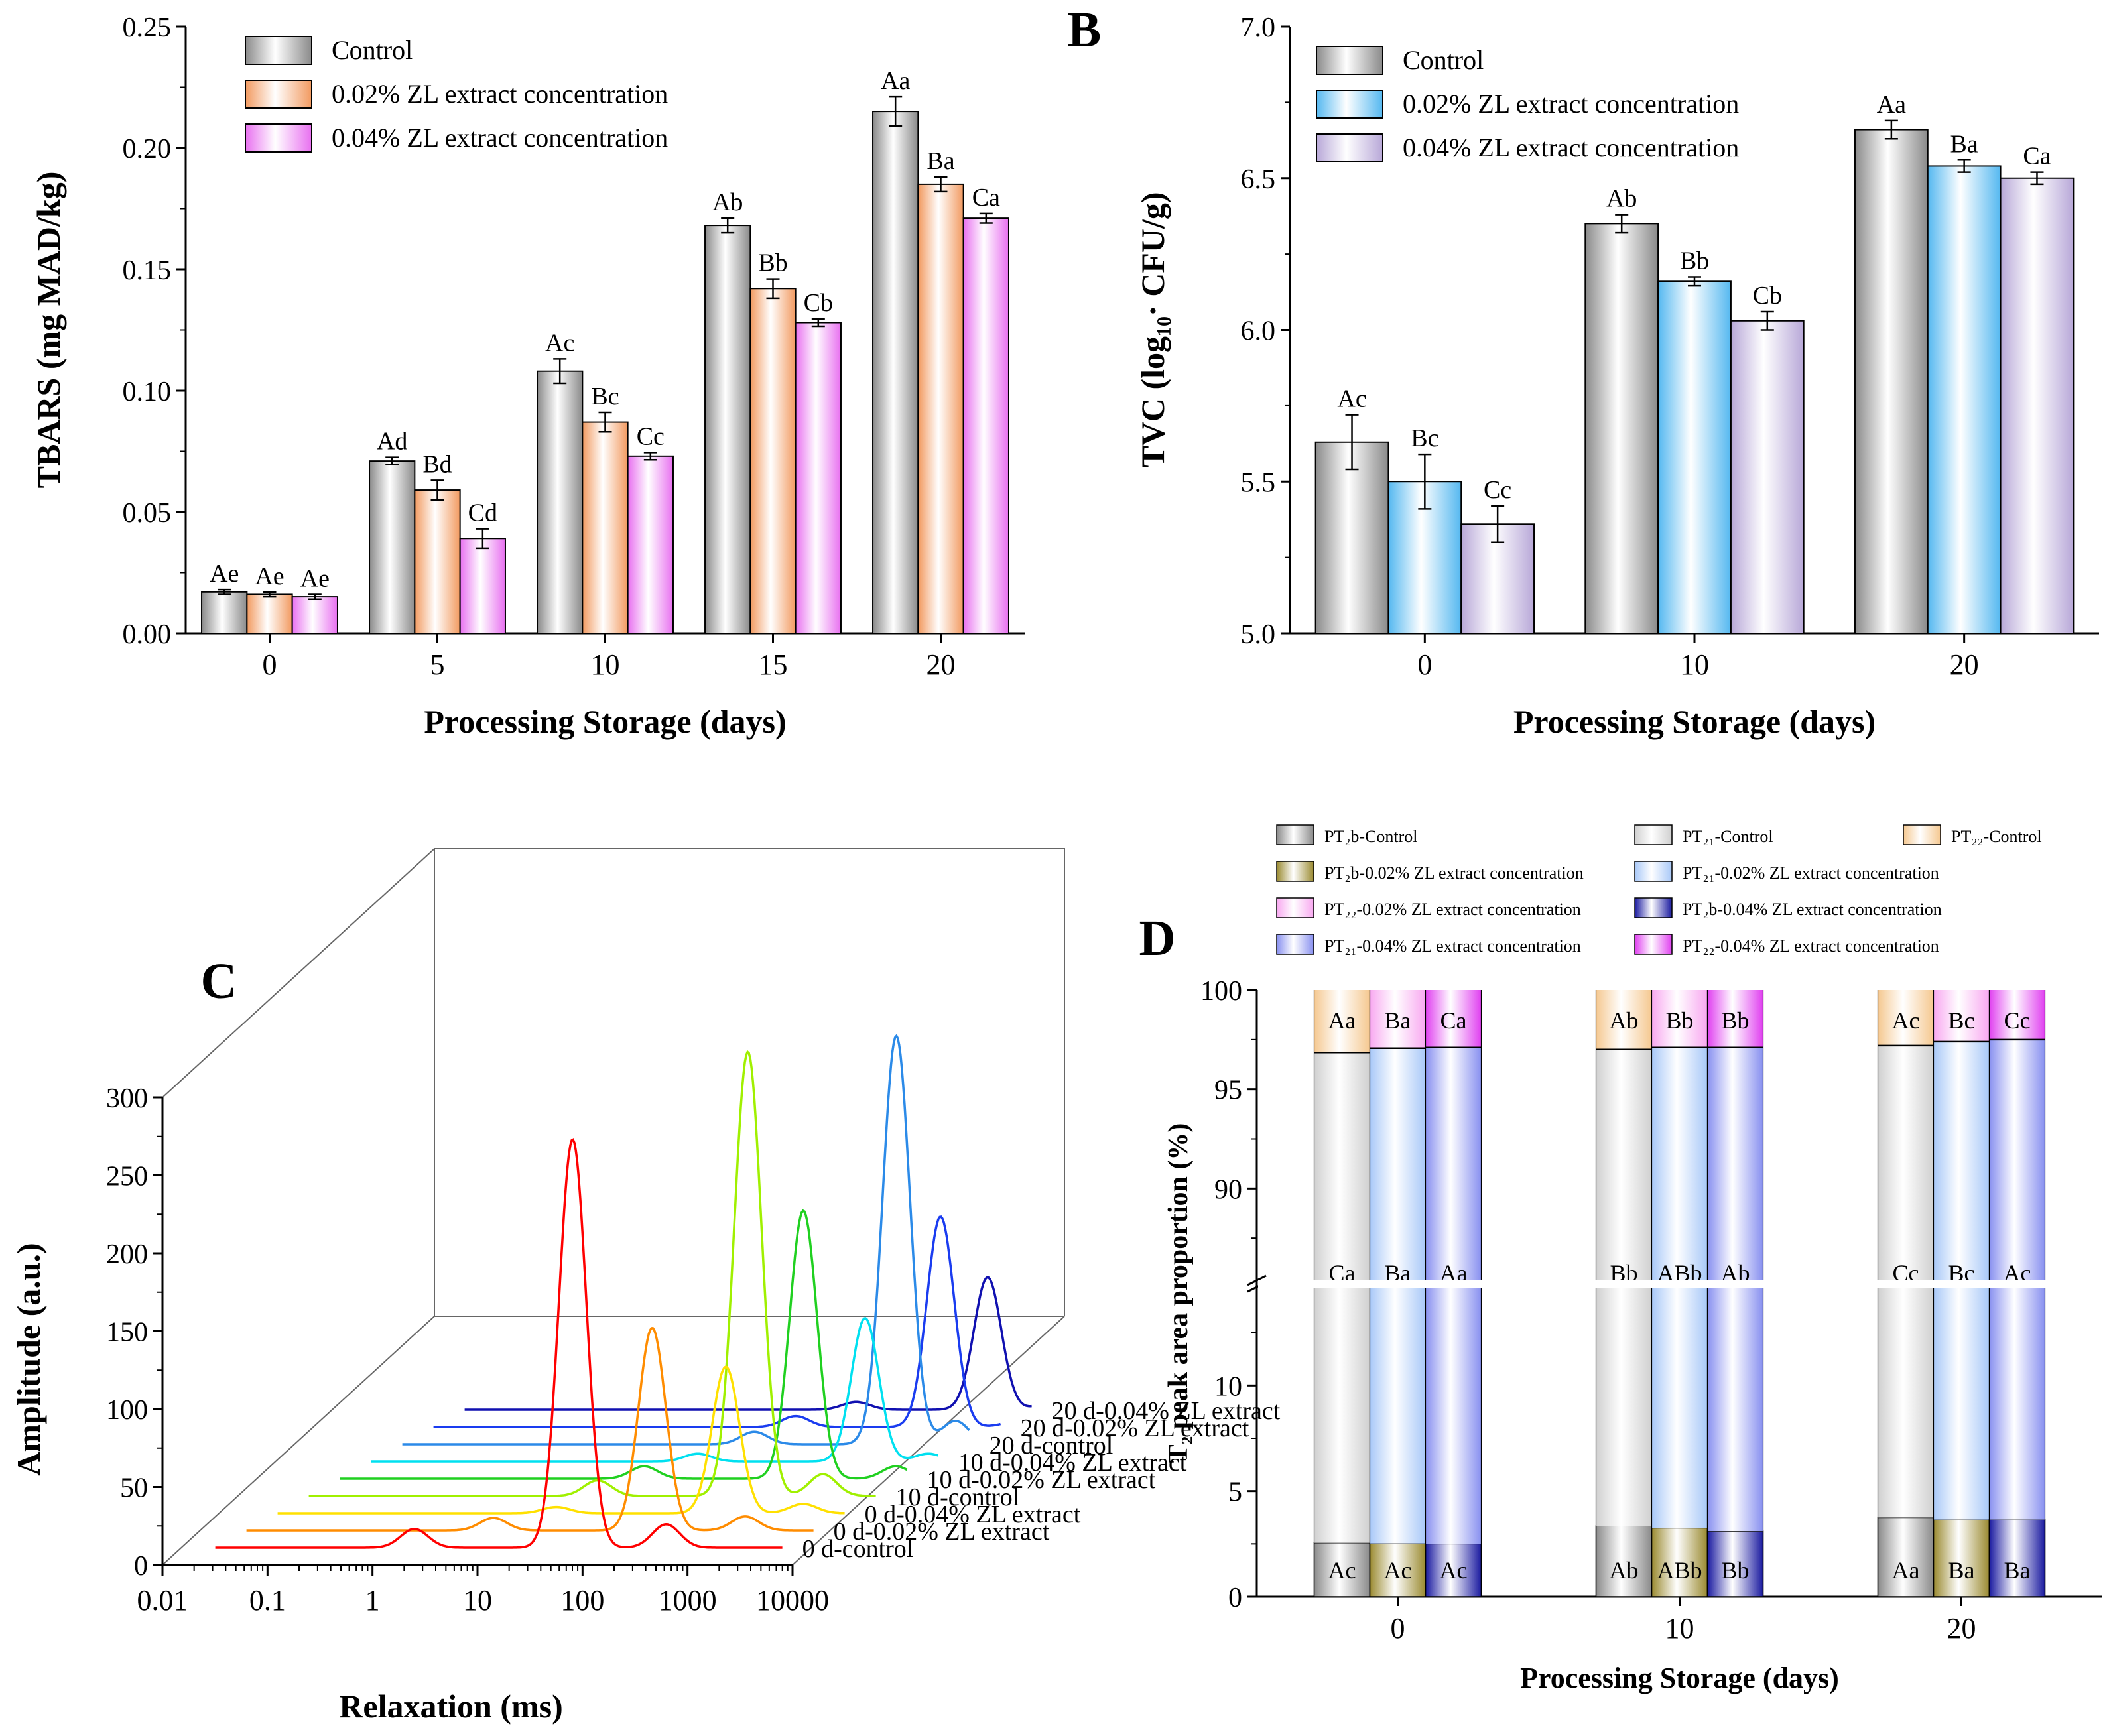  I want to click on y-tick-label: 150, so click(127, 1333).